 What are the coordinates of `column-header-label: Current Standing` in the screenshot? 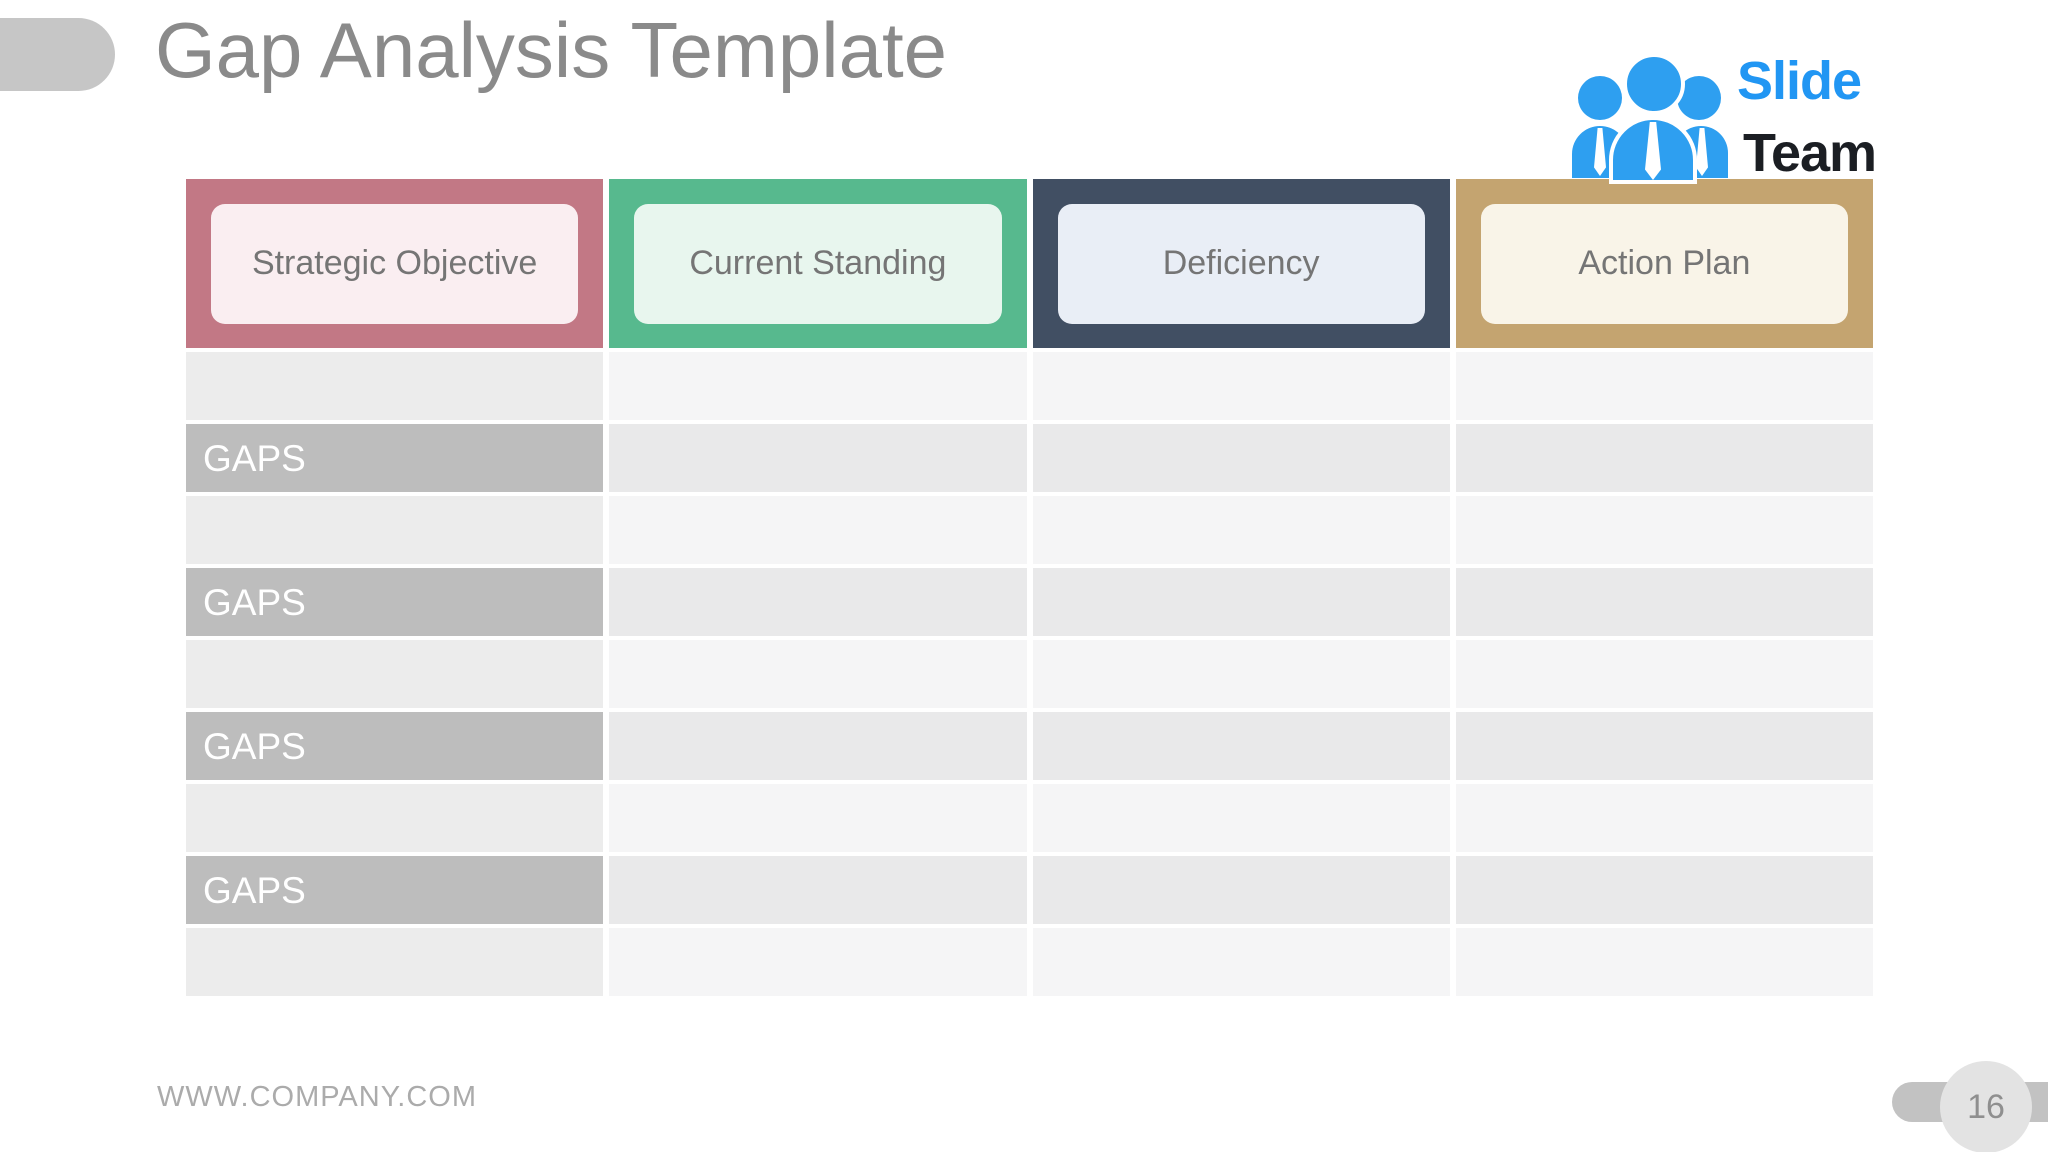 It's located at (818, 263).